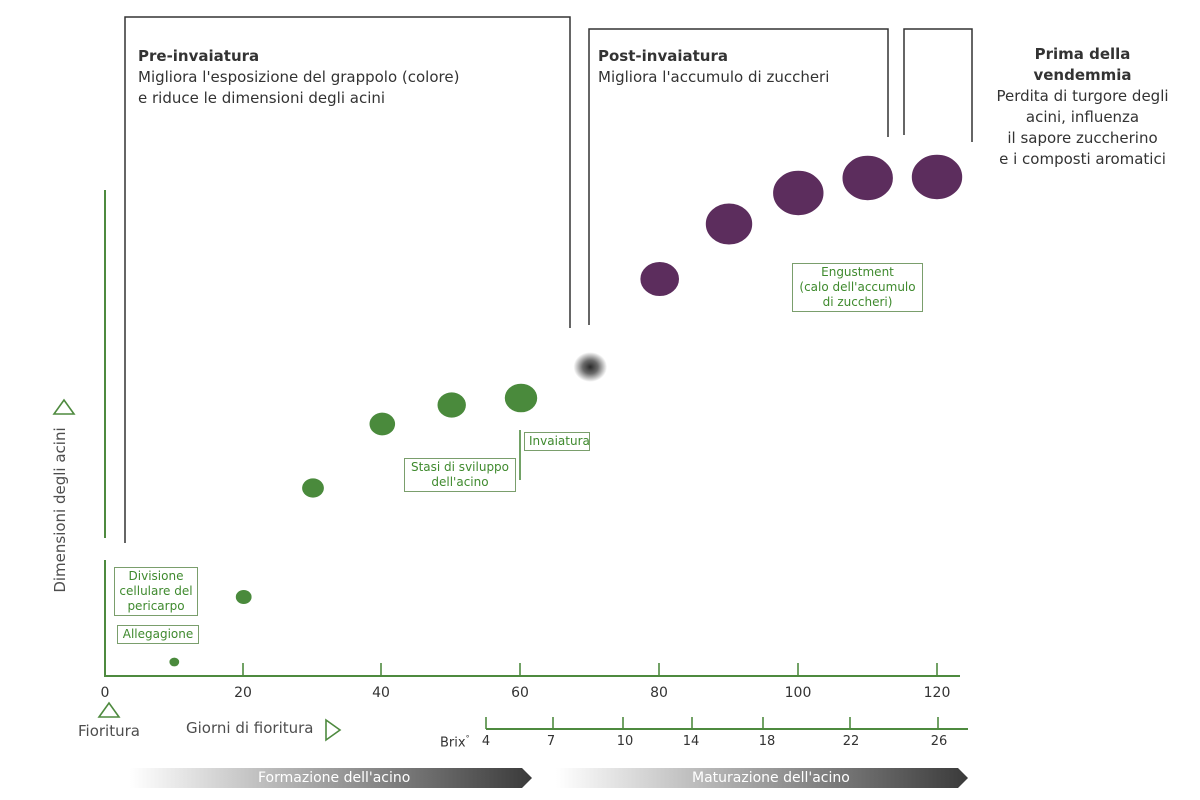 Image resolution: width=1200 pixels, height=800 pixels. What do you see at coordinates (714, 77) in the screenshot?
I see `post-invaiatura-line1: Migliora l'accumulo di zuccheri` at bounding box center [714, 77].